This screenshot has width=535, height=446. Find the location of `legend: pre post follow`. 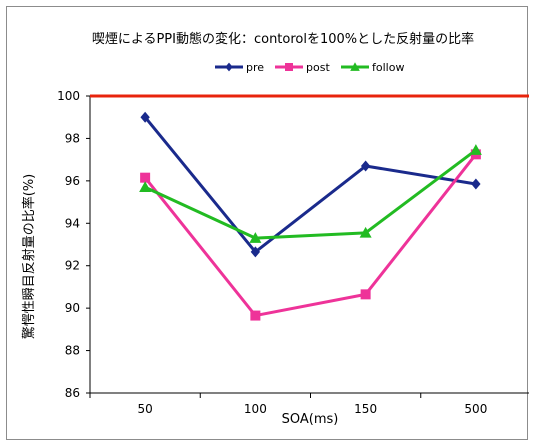

legend: pre post follow is located at coordinates (309, 67).